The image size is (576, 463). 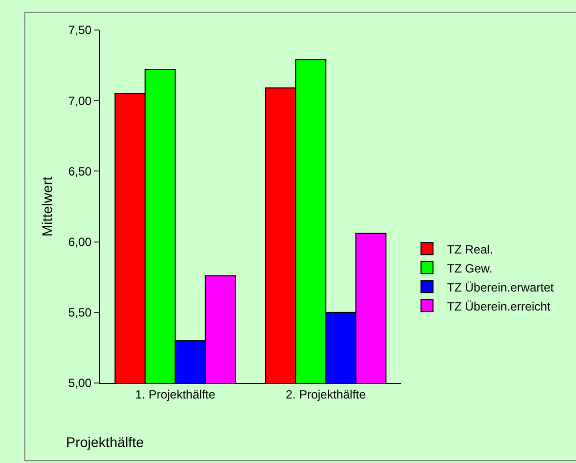 I want to click on legend-label: TZ Gew., so click(x=469, y=268).